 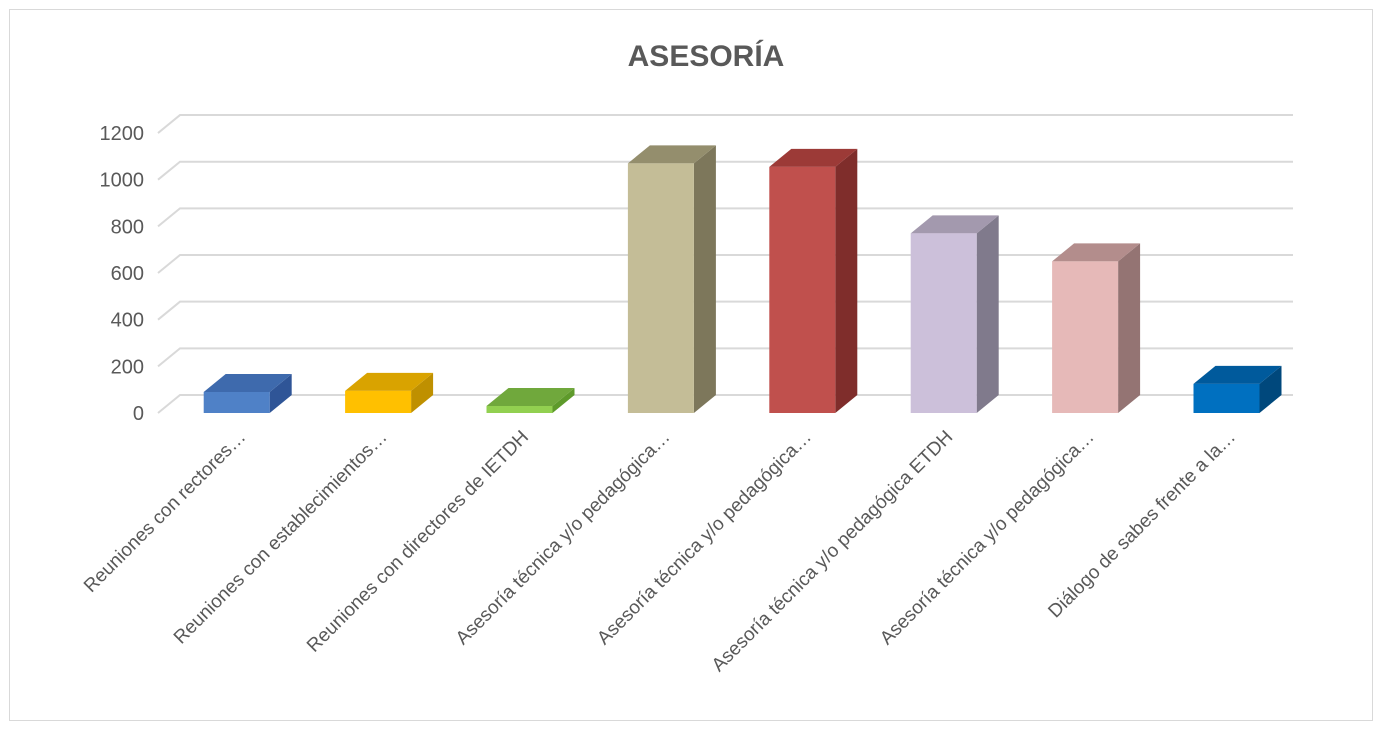 What do you see at coordinates (127, 274) in the screenshot?
I see `y-tick-label: 600` at bounding box center [127, 274].